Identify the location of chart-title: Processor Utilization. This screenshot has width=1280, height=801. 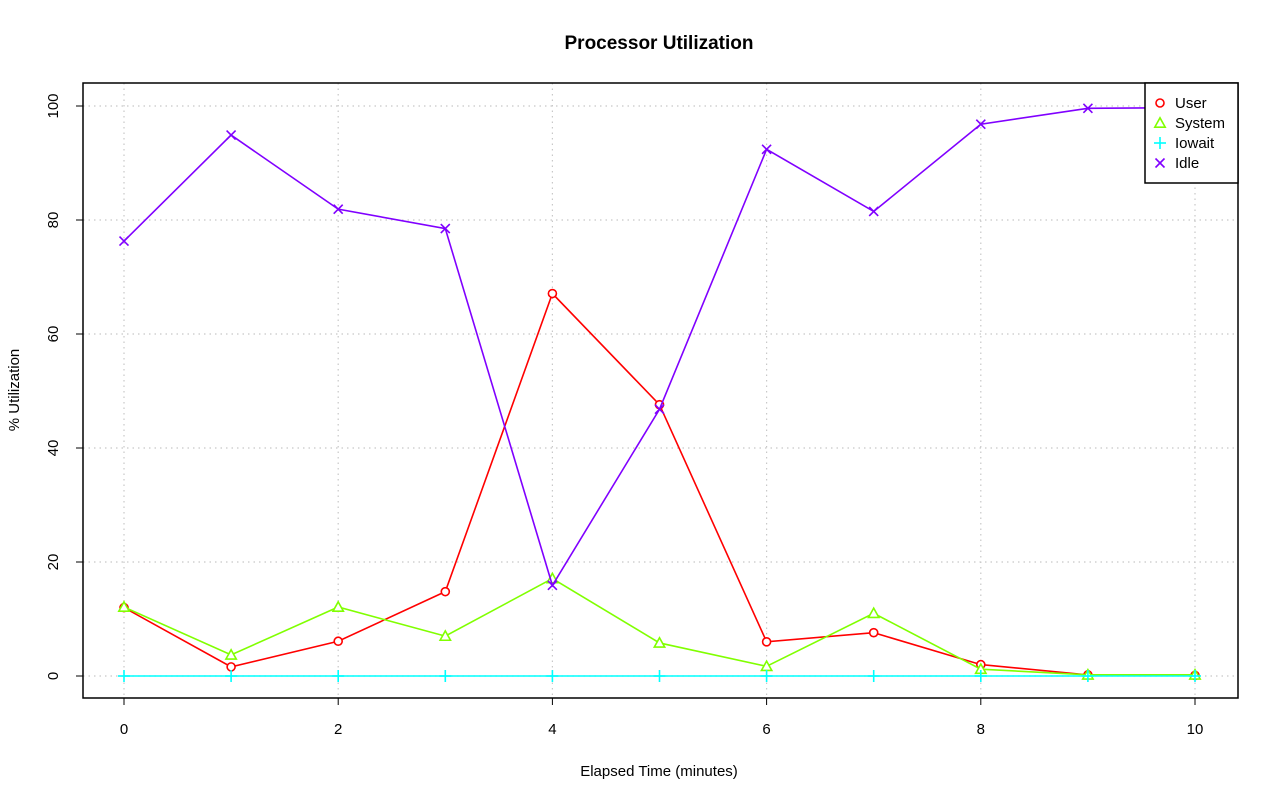
(659, 43).